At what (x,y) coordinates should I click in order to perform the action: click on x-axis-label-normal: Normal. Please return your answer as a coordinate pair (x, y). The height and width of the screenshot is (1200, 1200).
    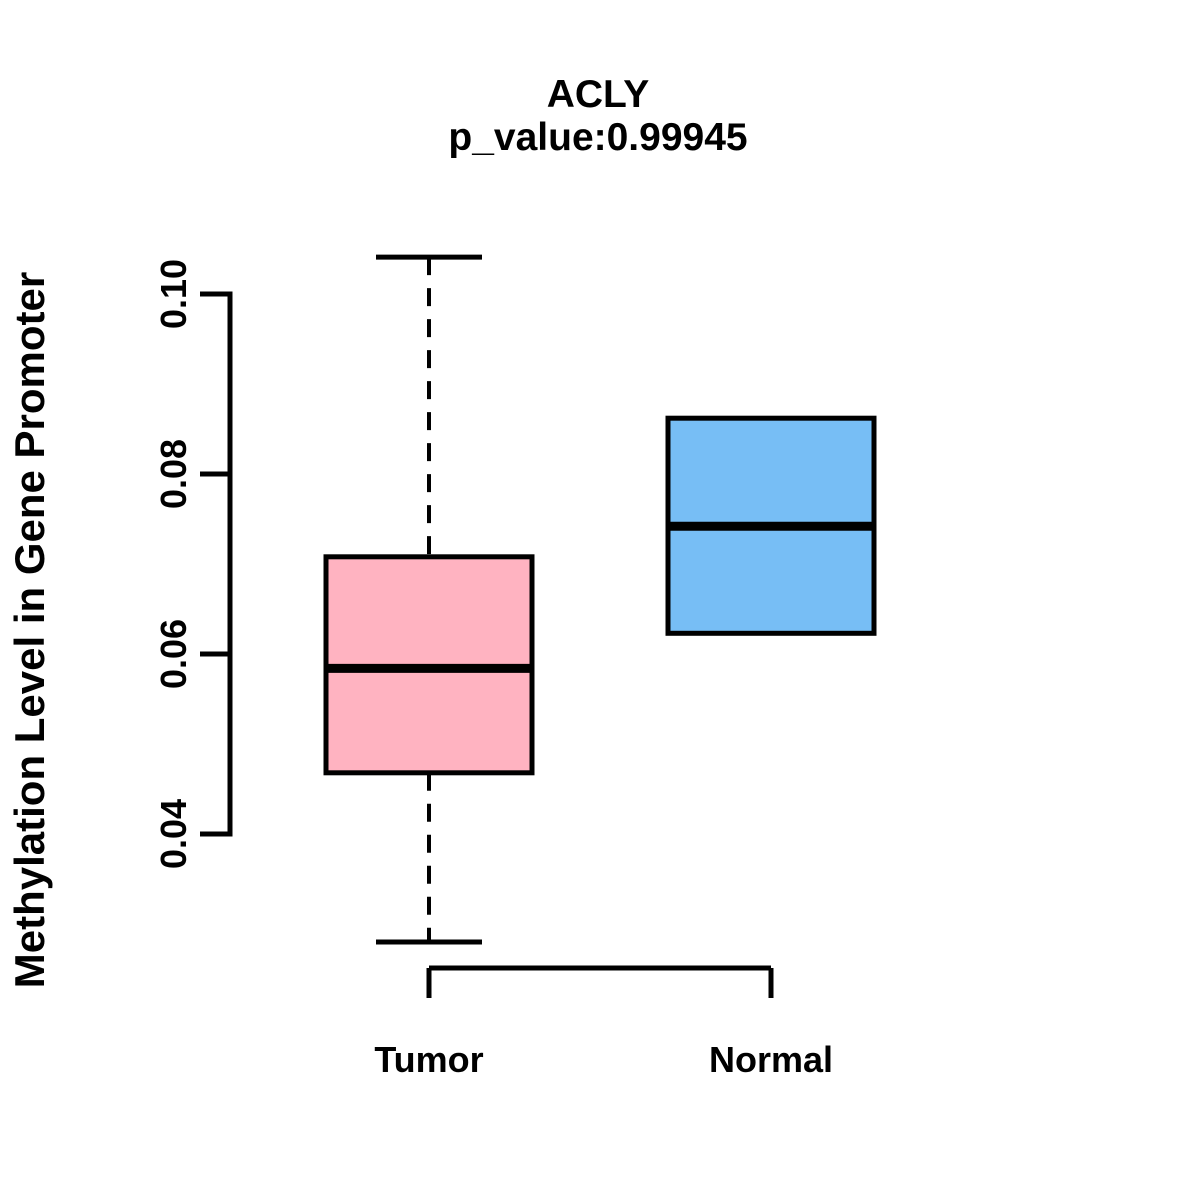
    Looking at the image, I should click on (771, 1059).